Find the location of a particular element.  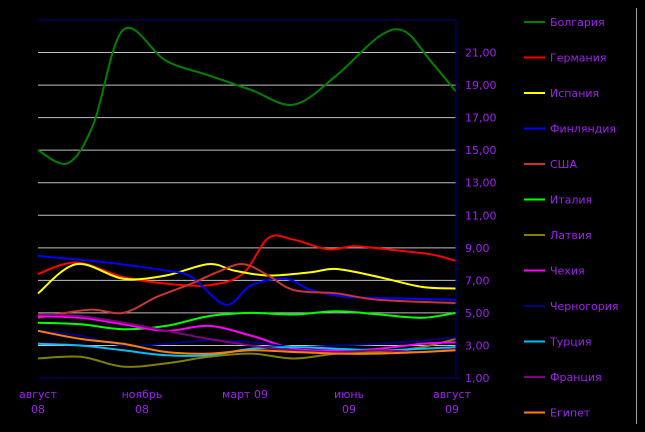

y-tick-label: 15,00 is located at coordinates (481, 150).